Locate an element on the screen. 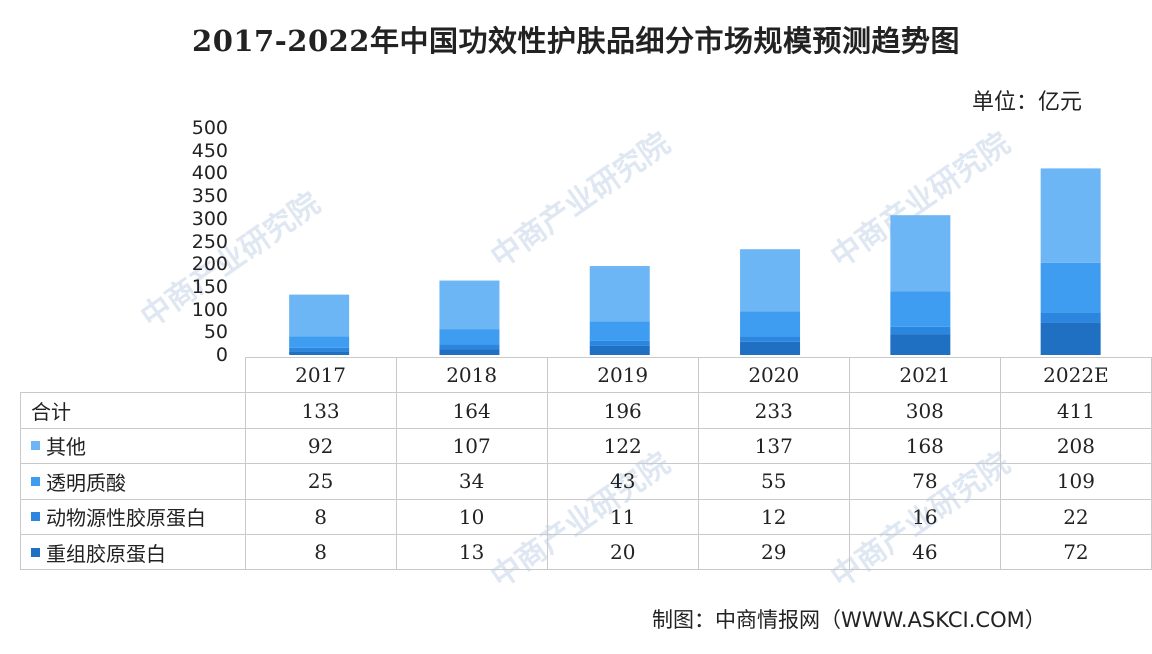  table-cell: 137 is located at coordinates (773, 446).